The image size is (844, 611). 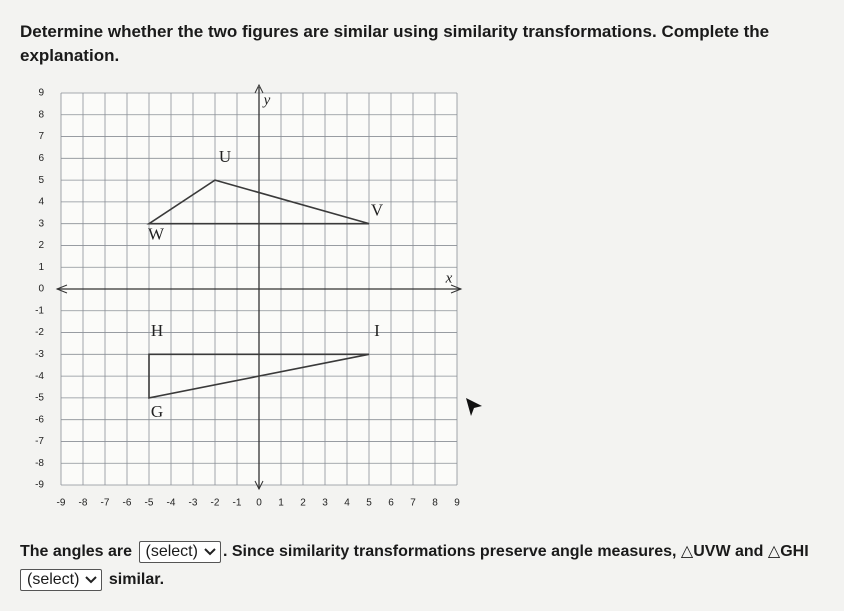 What do you see at coordinates (127, 503) in the screenshot?
I see `x-tick-label: -6` at bounding box center [127, 503].